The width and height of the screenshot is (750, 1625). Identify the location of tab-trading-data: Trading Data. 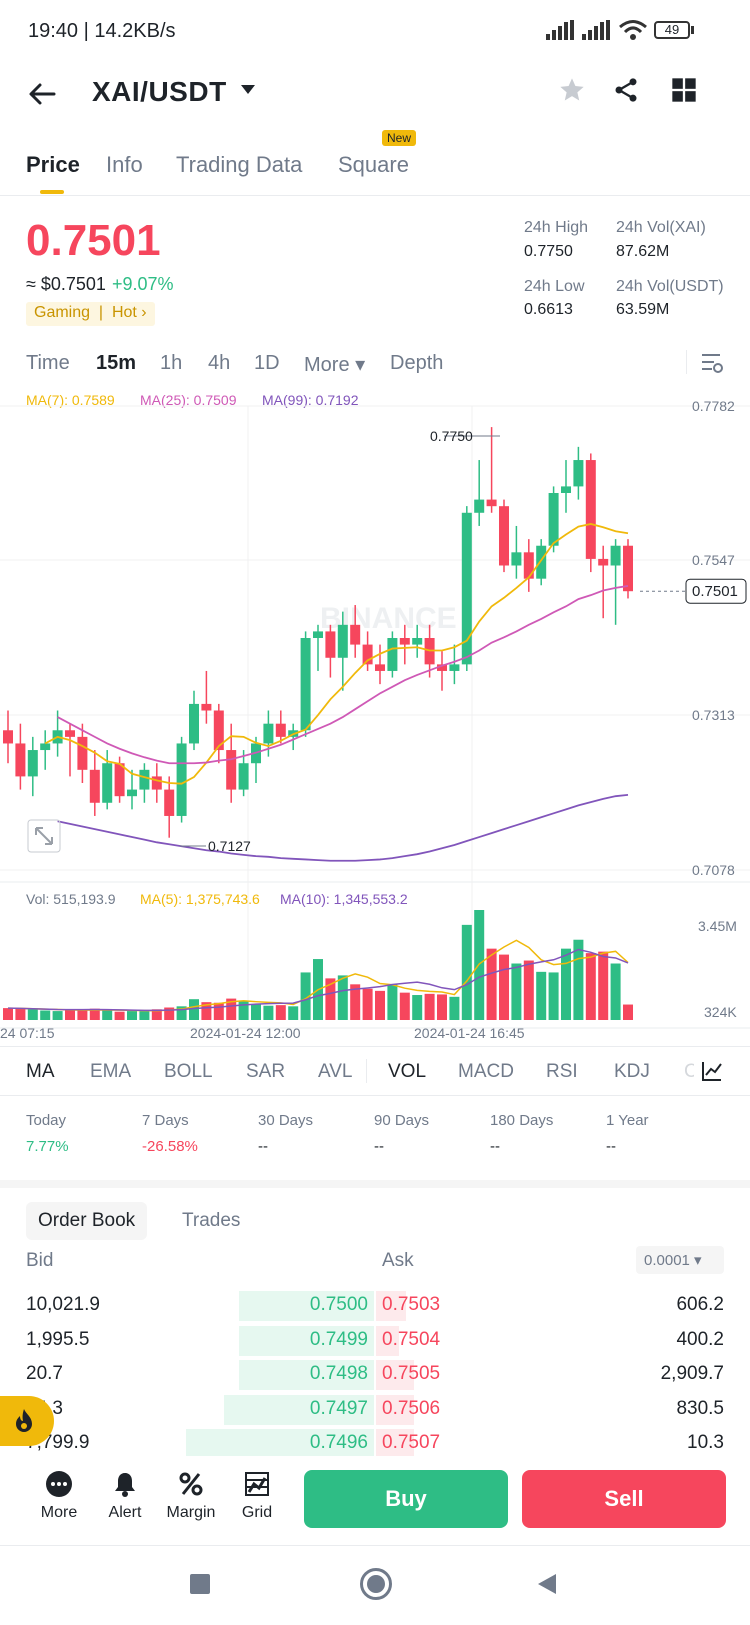
(239, 164).